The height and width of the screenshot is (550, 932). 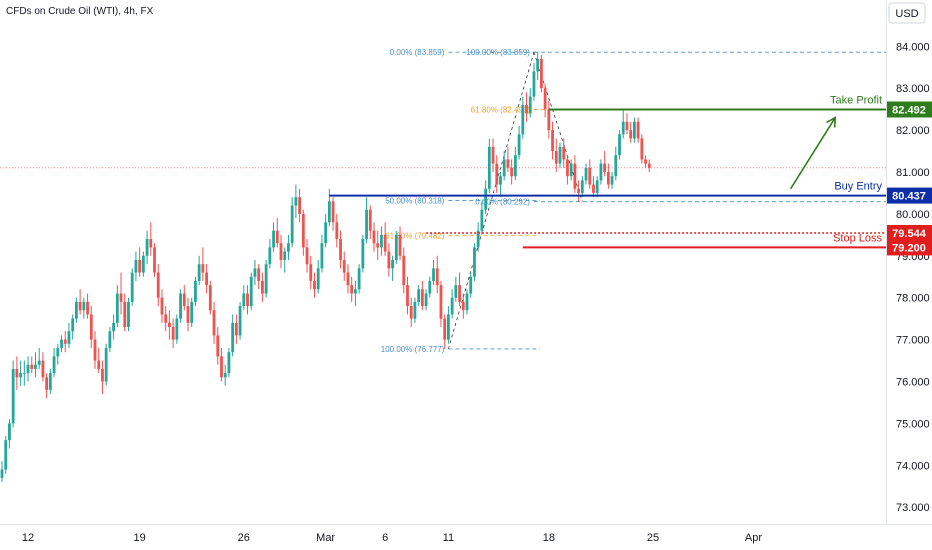 What do you see at coordinates (913, 299) in the screenshot?
I see `price-tick-label: 78.000` at bounding box center [913, 299].